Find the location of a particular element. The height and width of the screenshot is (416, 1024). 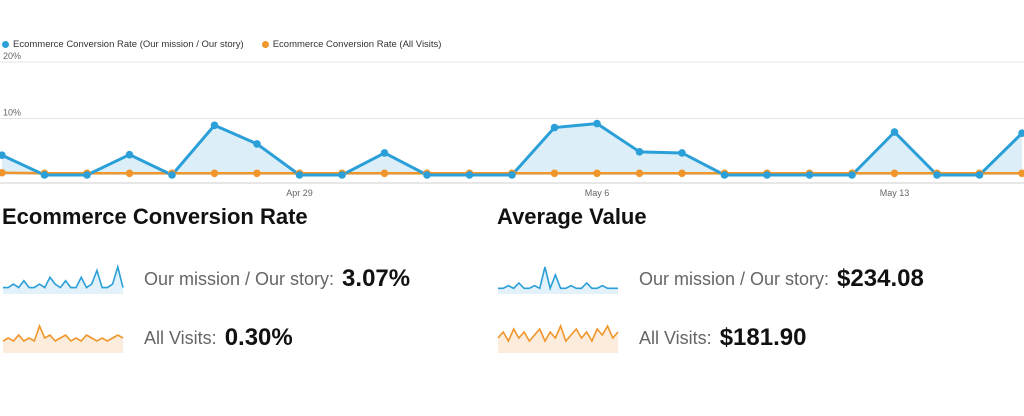

series1-dot-icon is located at coordinates (5, 44).